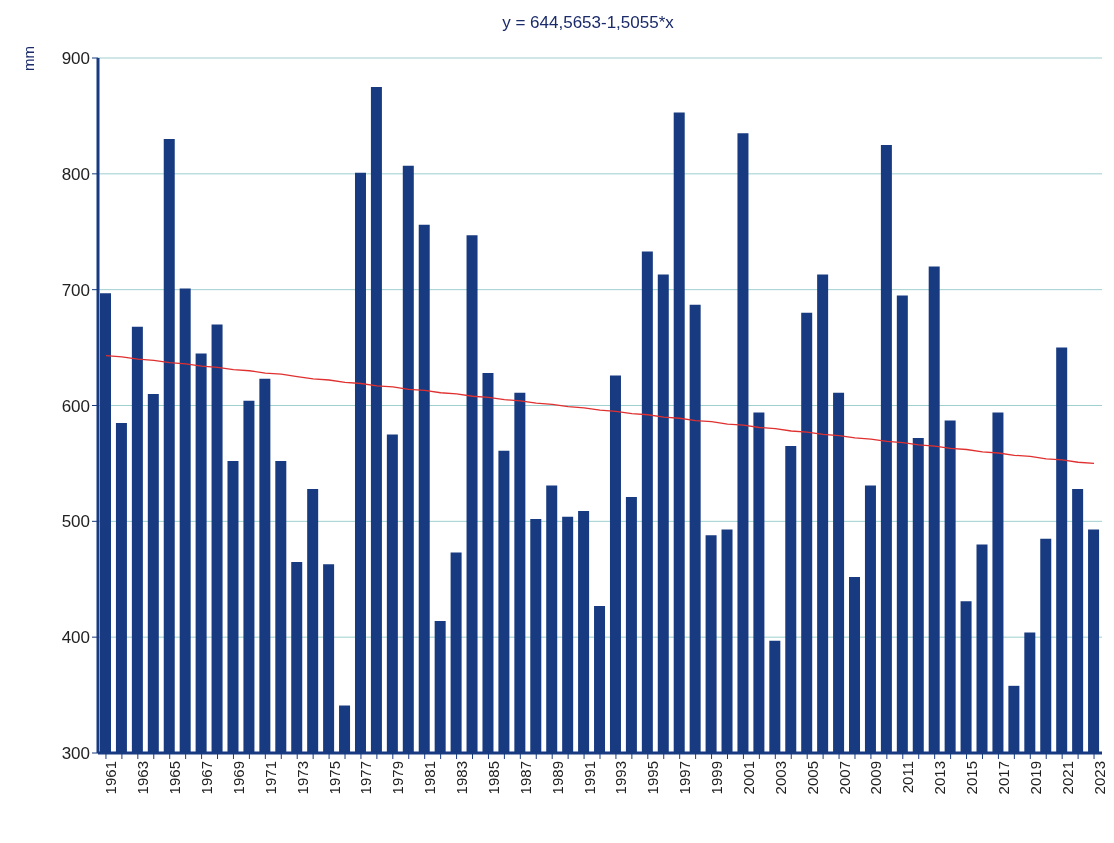 This screenshot has width=1114, height=843. I want to click on x-tick-label: 2005, so click(812, 778).